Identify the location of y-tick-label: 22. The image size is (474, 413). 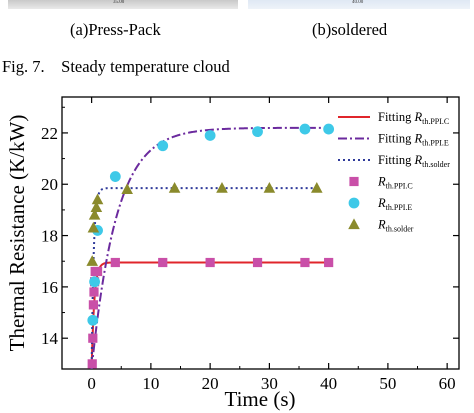
(49, 133).